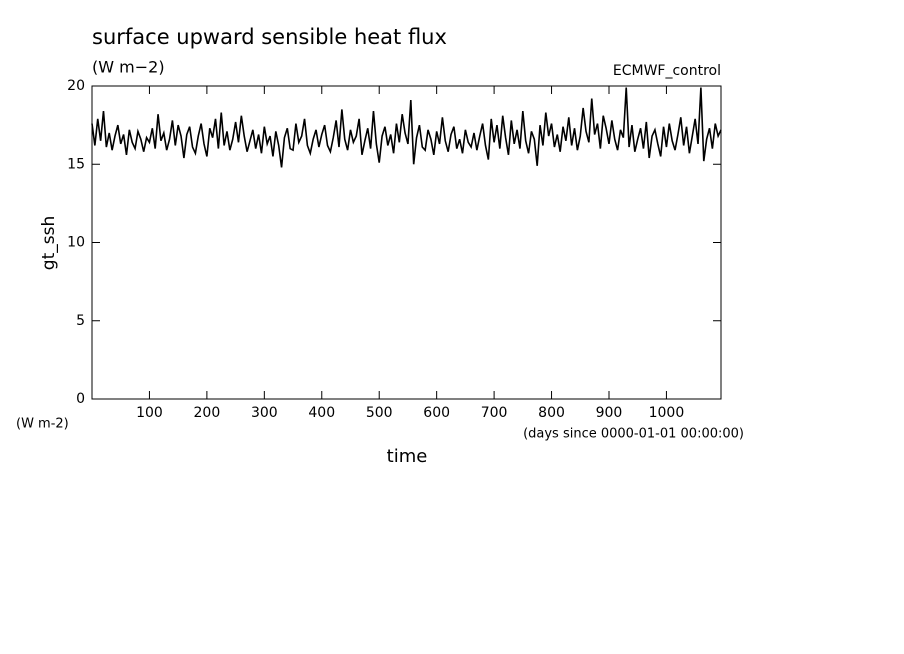 This screenshot has width=904, height=654. I want to click on y-tick-label: 0, so click(80, 399).